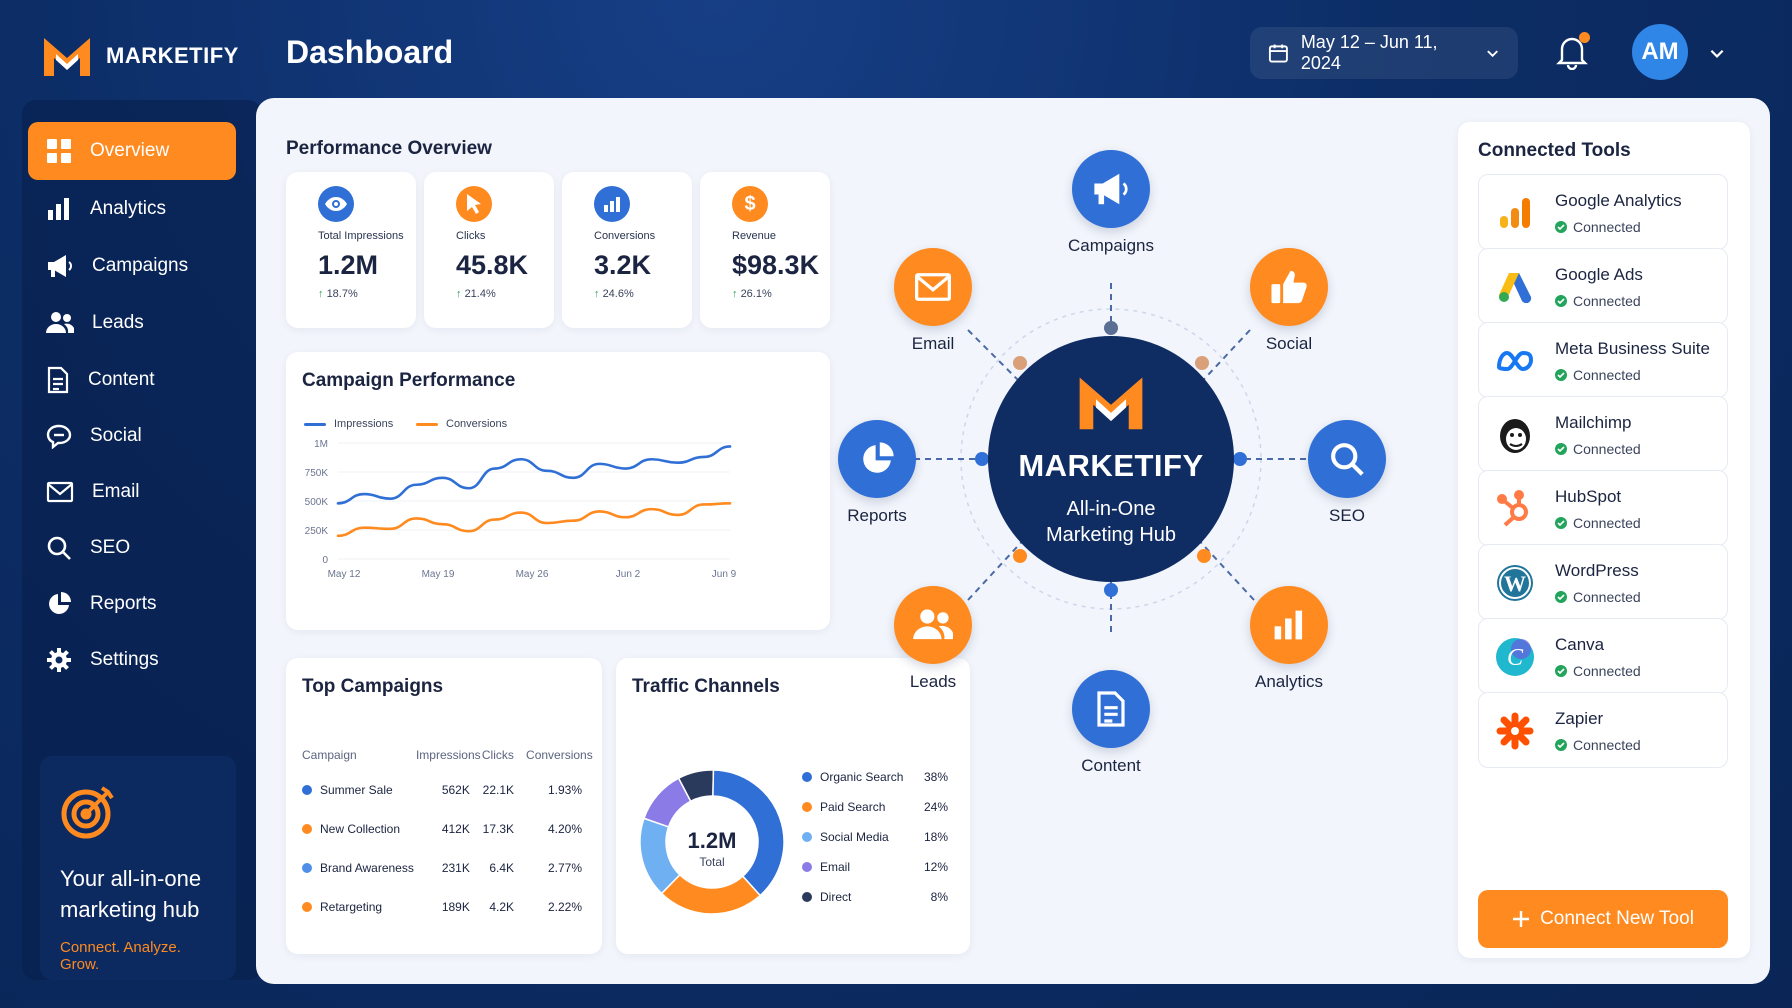  I want to click on campaign-conversions: 2.22%, so click(564, 906).